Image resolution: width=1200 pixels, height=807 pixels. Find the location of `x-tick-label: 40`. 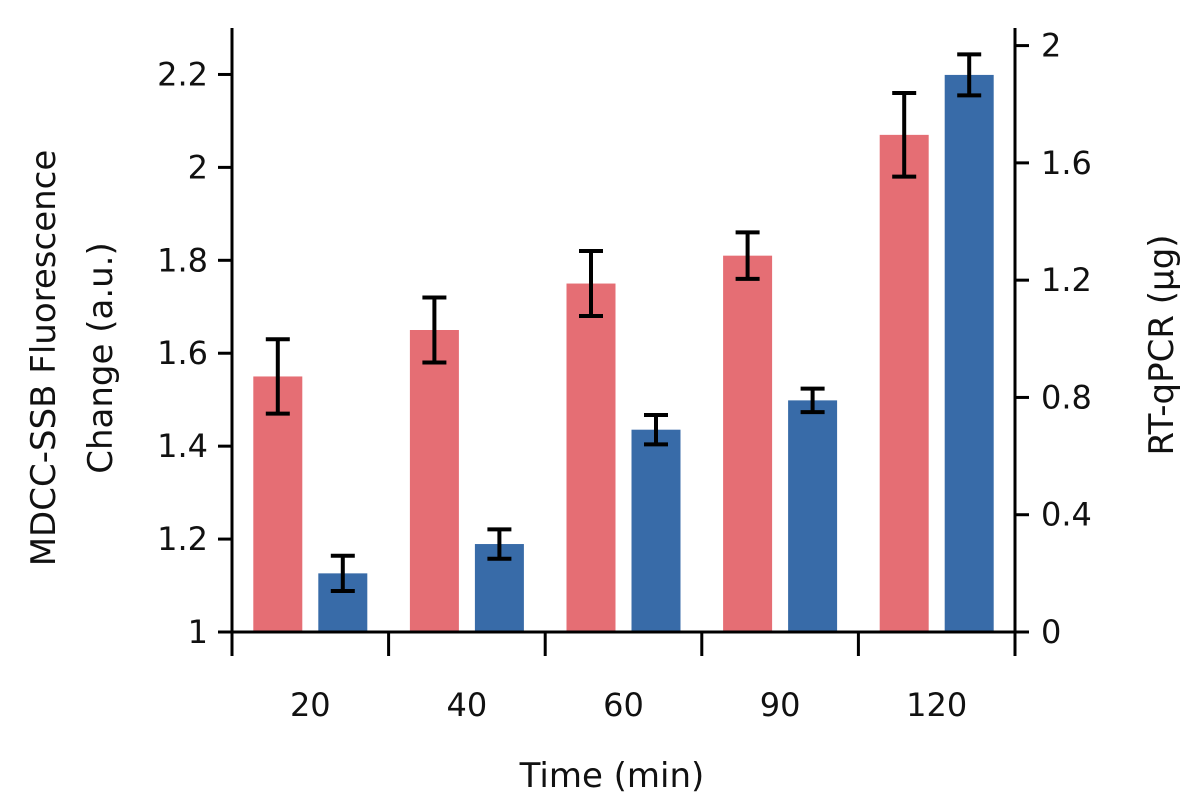

x-tick-label: 40 is located at coordinates (467, 705).